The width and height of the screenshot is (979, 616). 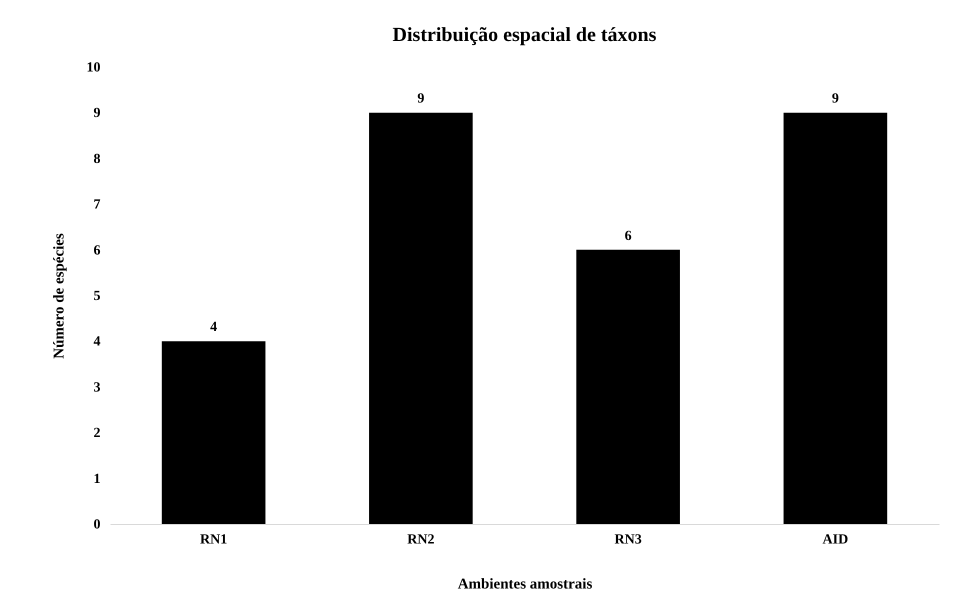 What do you see at coordinates (628, 540) in the screenshot?
I see `x-tick-label: RN3` at bounding box center [628, 540].